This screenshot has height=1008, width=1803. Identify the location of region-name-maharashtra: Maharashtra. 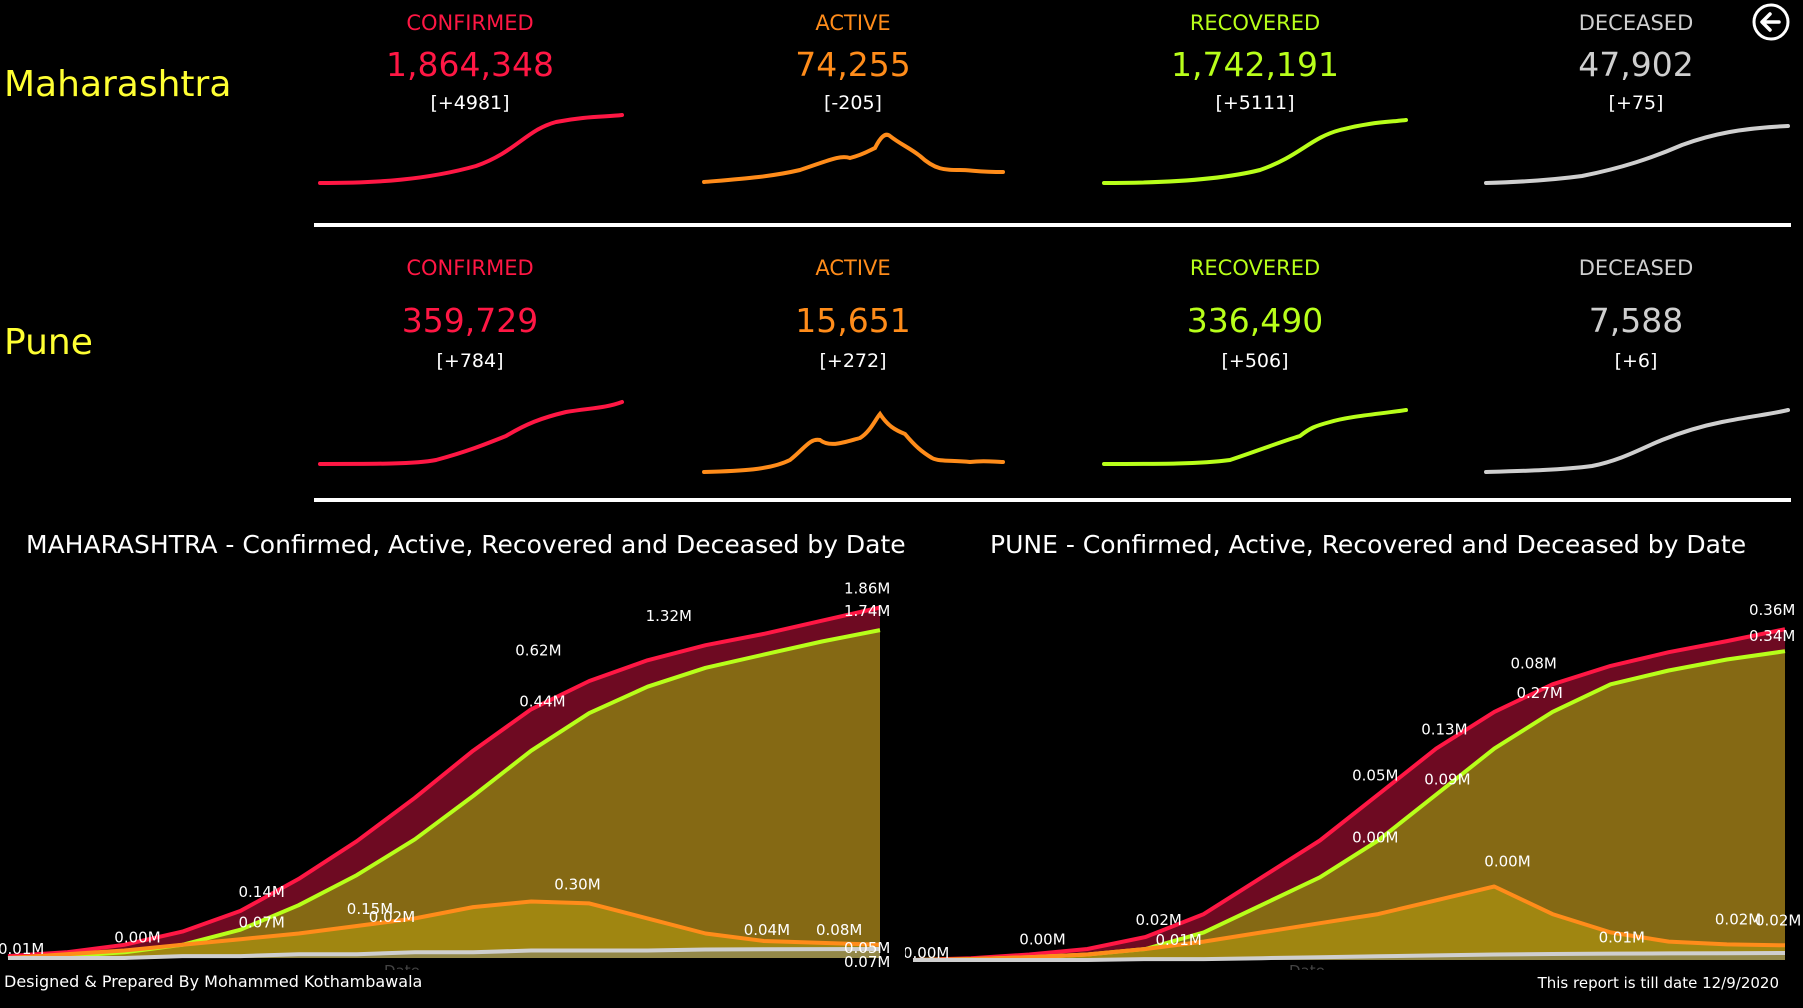
(118, 84).